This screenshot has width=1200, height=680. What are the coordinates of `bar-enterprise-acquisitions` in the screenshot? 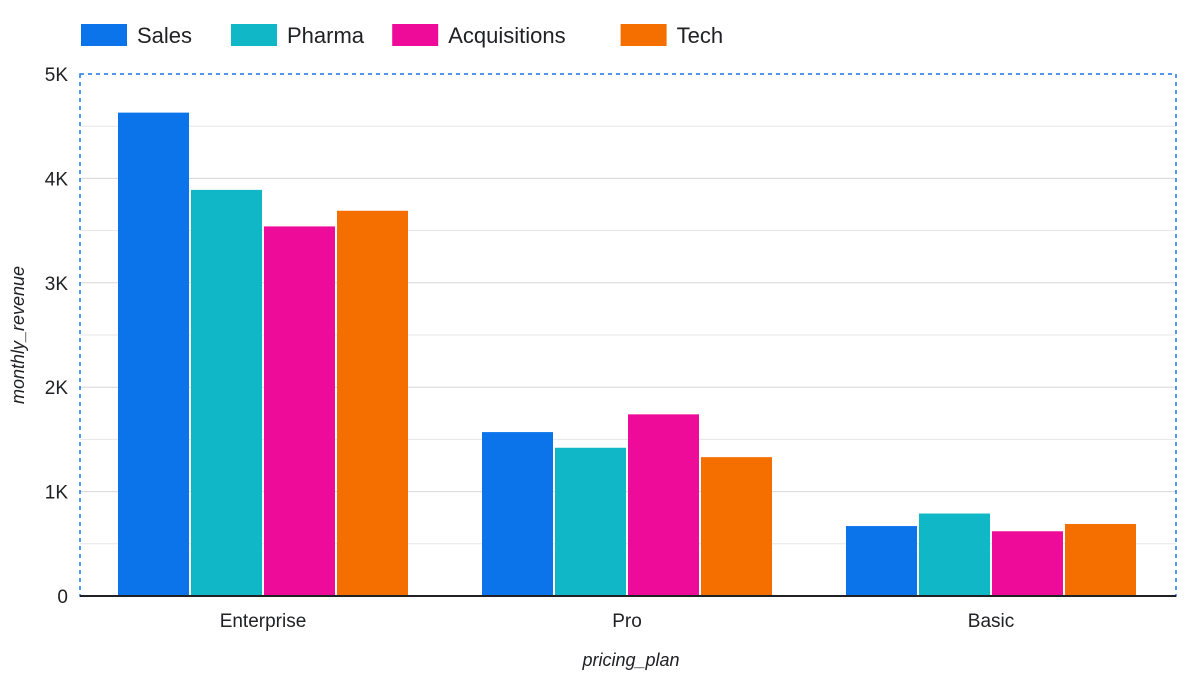 It's located at (299, 411).